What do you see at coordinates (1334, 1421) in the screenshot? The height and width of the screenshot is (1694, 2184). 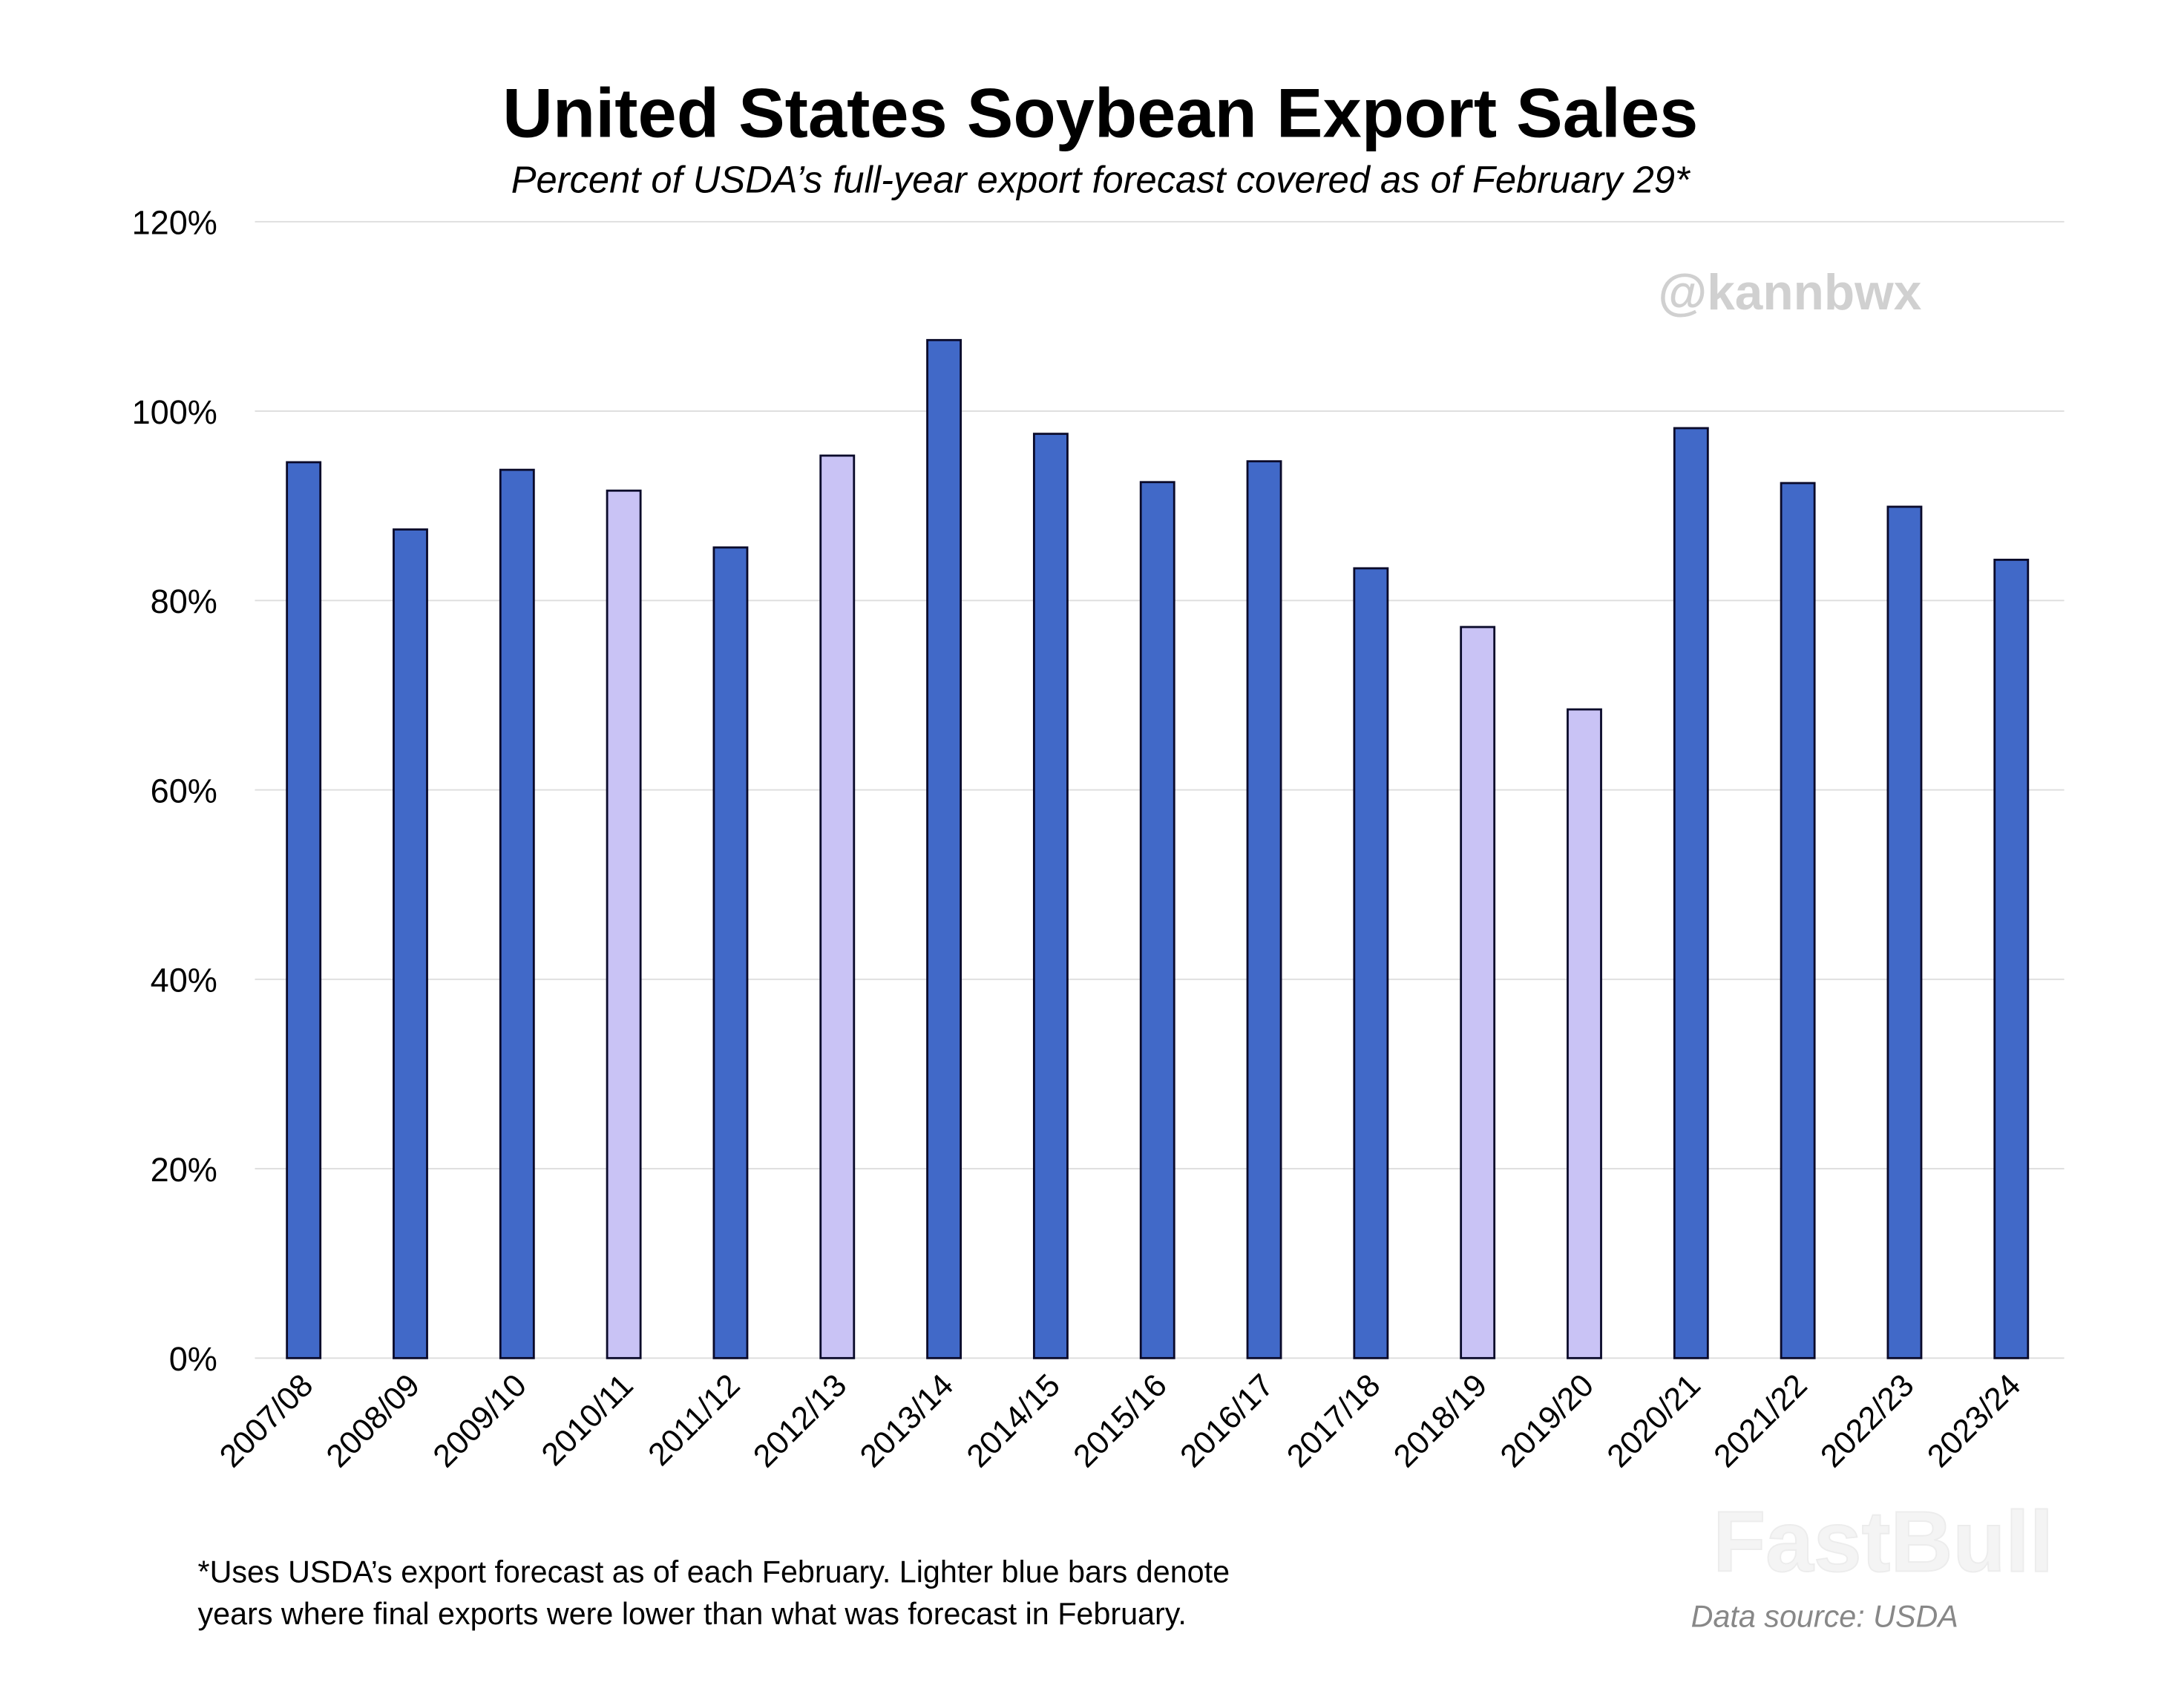 I see `x-tick-label: 2017/18` at bounding box center [1334, 1421].